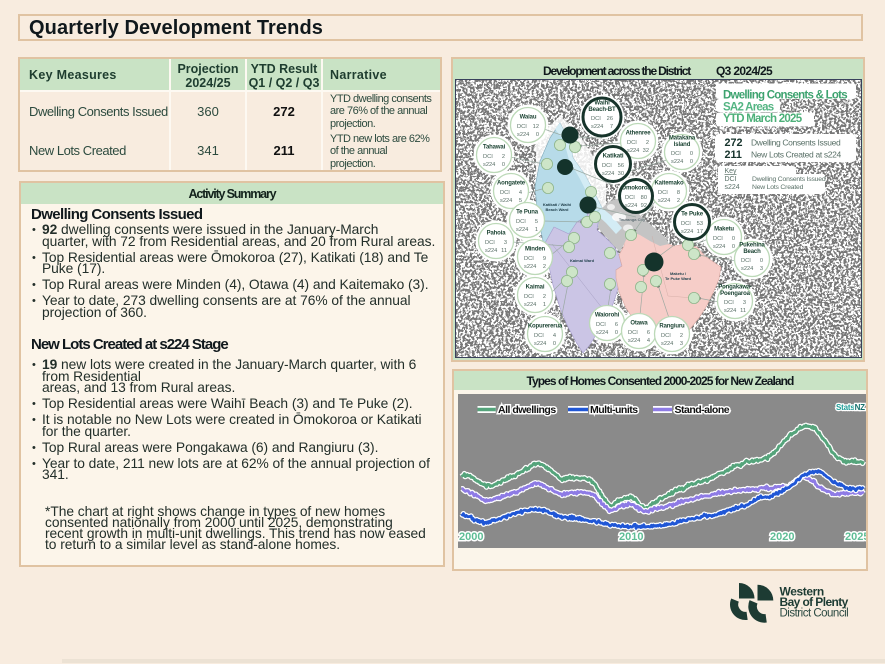 This screenshot has width=885, height=664. What do you see at coordinates (558, 209) in the screenshot?
I see `svg-text: Beach Ward` at bounding box center [558, 209].